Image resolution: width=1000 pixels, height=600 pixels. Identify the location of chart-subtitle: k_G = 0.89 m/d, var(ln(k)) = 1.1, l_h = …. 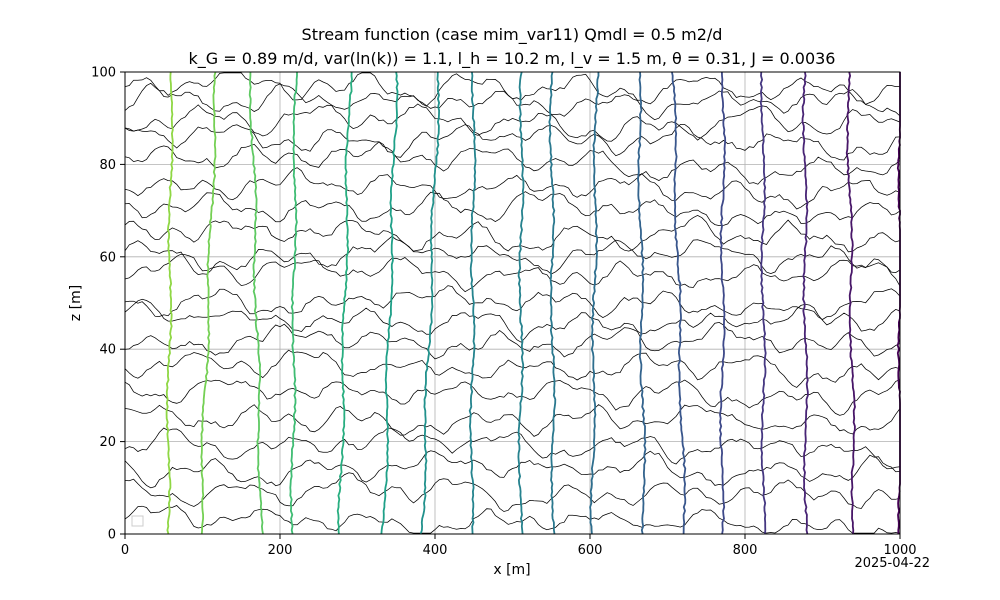
(512, 59).